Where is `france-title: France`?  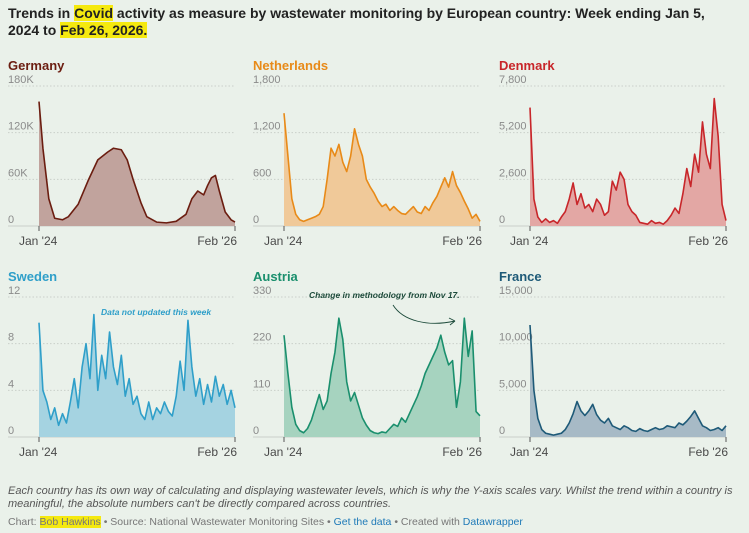 france-title: France is located at coordinates (520, 276).